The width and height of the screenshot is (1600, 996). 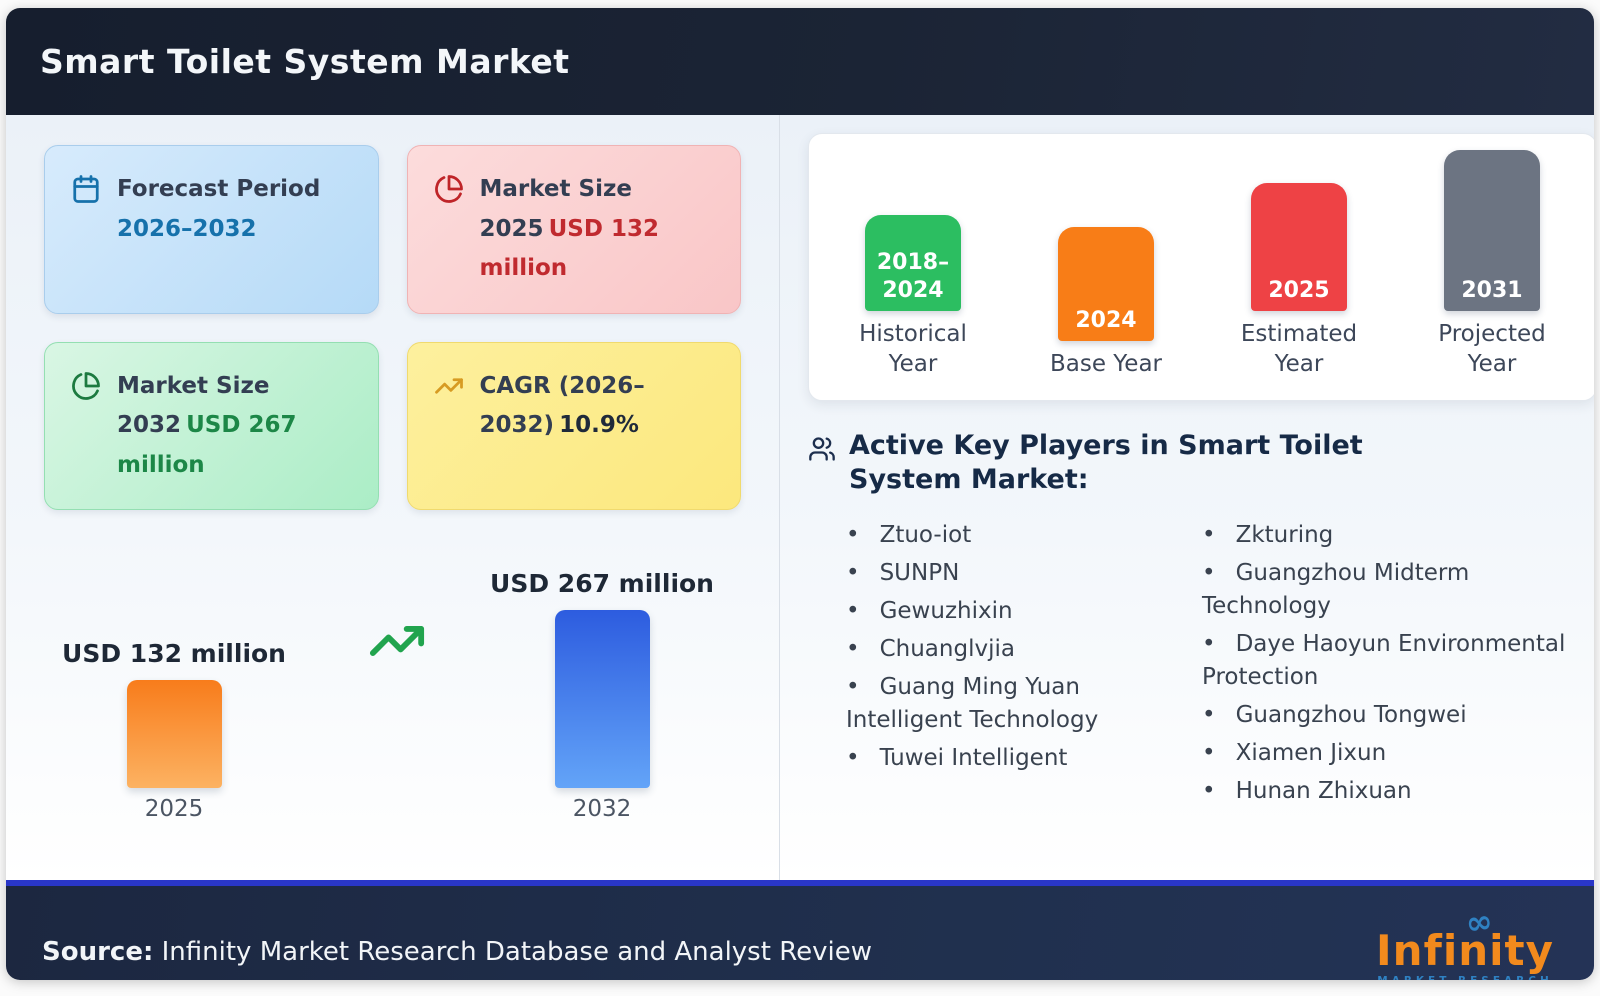 I want to click on timeline-caption: Historical Year, so click(x=913, y=349).